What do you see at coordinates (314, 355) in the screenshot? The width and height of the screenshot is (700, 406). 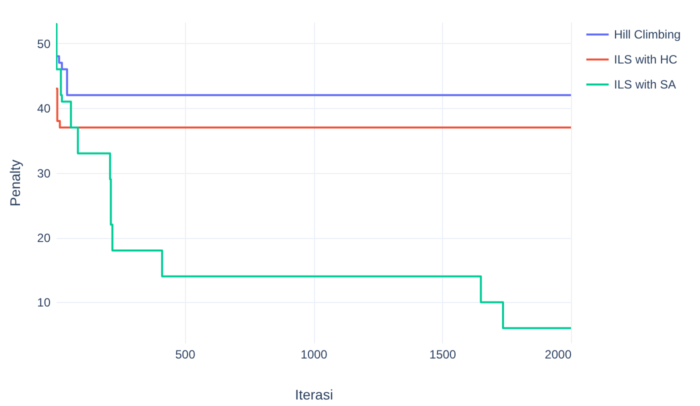 I see `x-tick-label: 1000` at bounding box center [314, 355].